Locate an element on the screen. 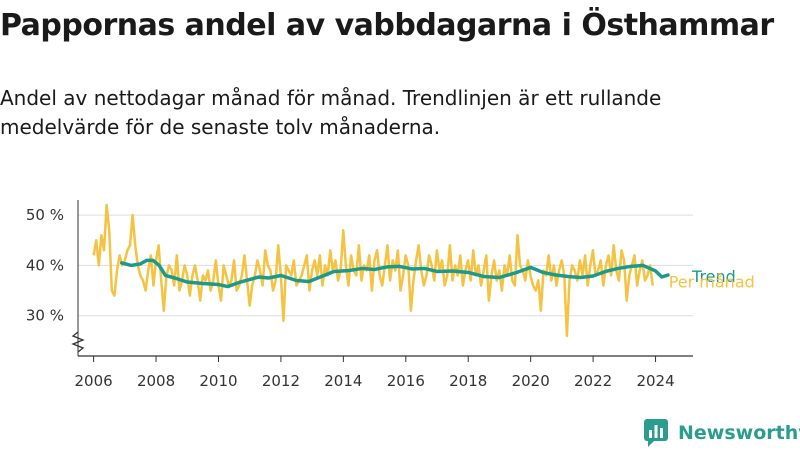 The height and width of the screenshot is (450, 800). newsworthy-logo: Newsworthy is located at coordinates (722, 433).